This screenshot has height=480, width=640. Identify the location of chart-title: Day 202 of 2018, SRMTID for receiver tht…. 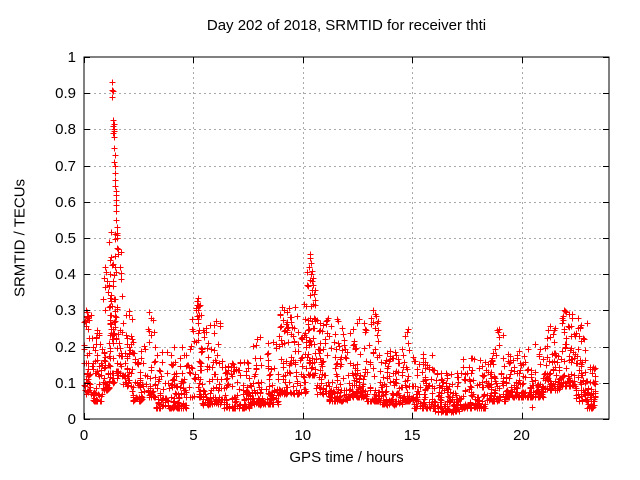
(346, 25).